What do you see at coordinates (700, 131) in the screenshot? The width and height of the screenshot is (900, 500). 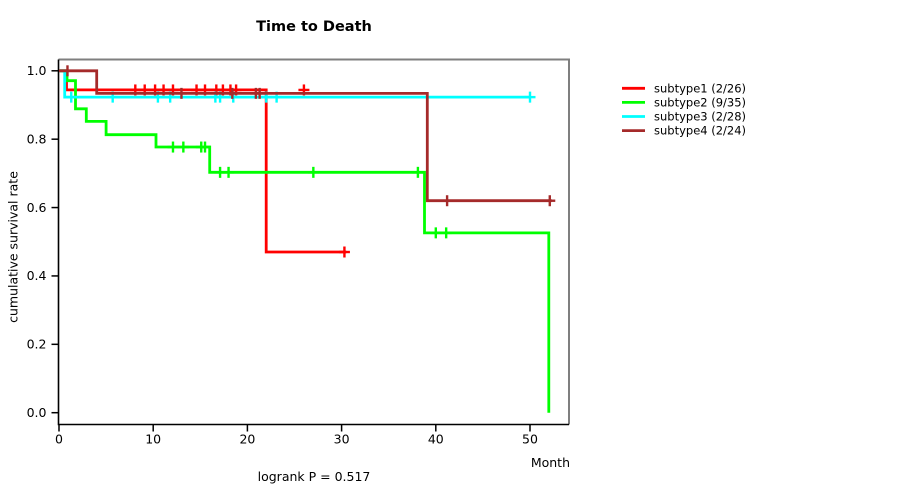 I see `legend-label-subtype4: subtype4 (2/24)` at bounding box center [700, 131].